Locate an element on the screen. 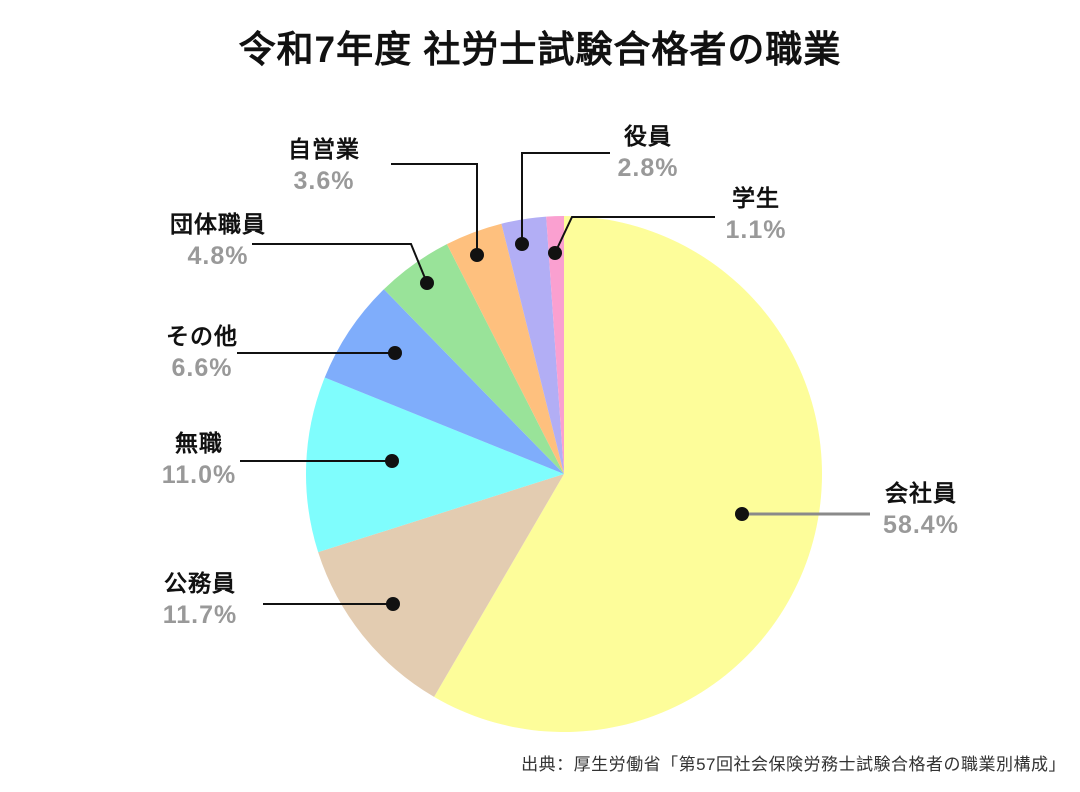  pie-label-pct-company-employee: 58.4% is located at coordinates (921, 525).